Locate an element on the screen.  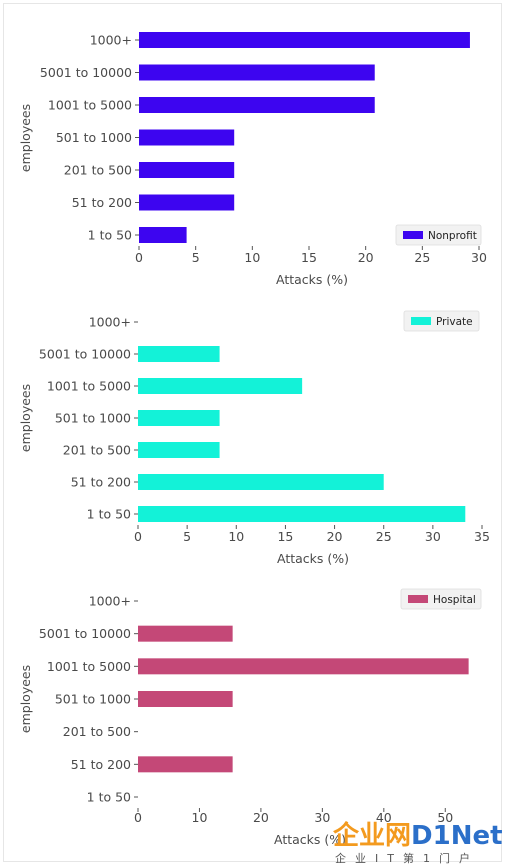
watermark-title: 企业网D1Net is located at coordinates (418, 836).